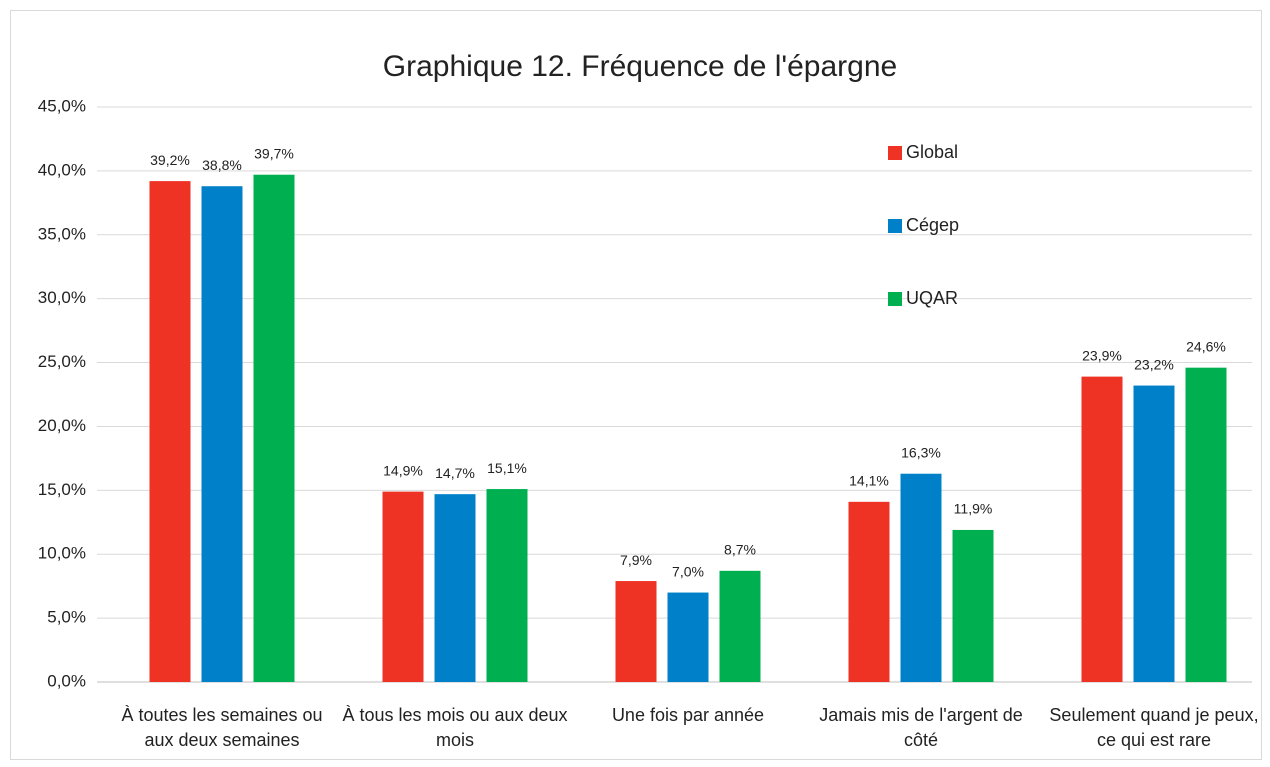 The image size is (1270, 767). What do you see at coordinates (403, 470) in the screenshot?
I see `data-label: 14,9%` at bounding box center [403, 470].